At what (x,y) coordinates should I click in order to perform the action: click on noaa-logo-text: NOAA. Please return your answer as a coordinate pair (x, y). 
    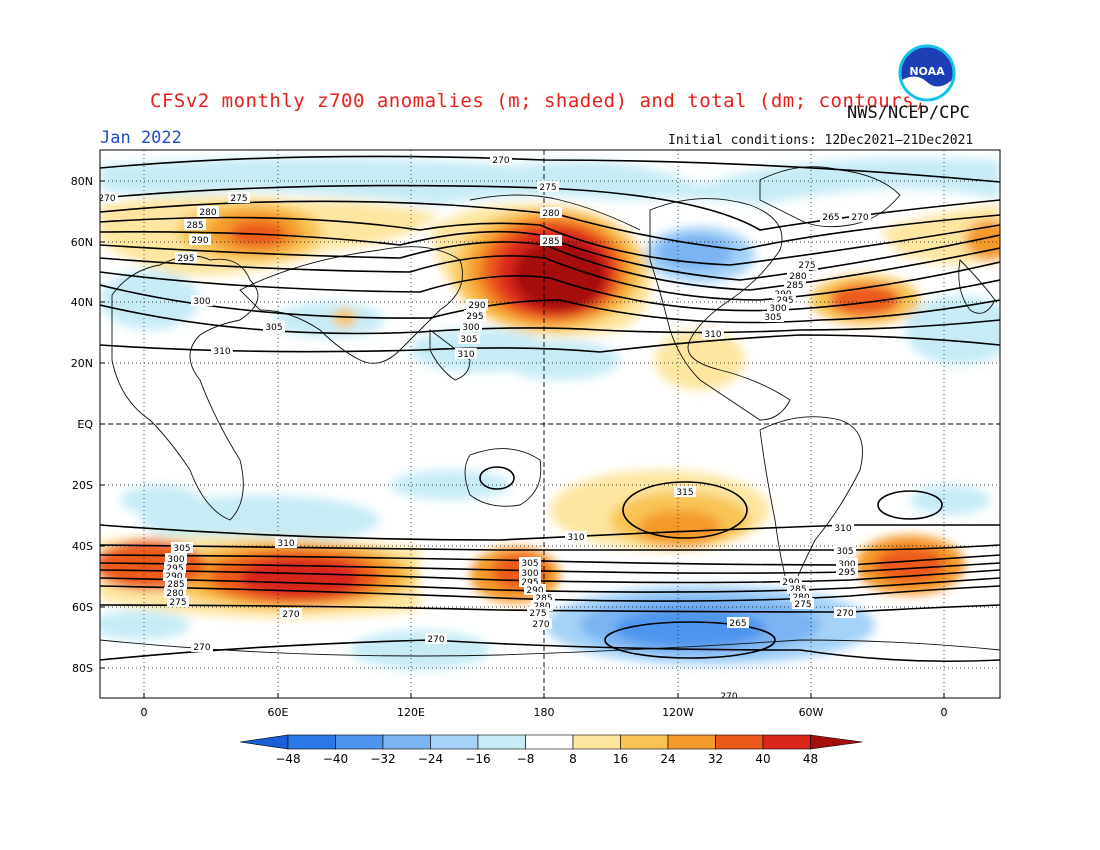
    Looking at the image, I should click on (927, 71).